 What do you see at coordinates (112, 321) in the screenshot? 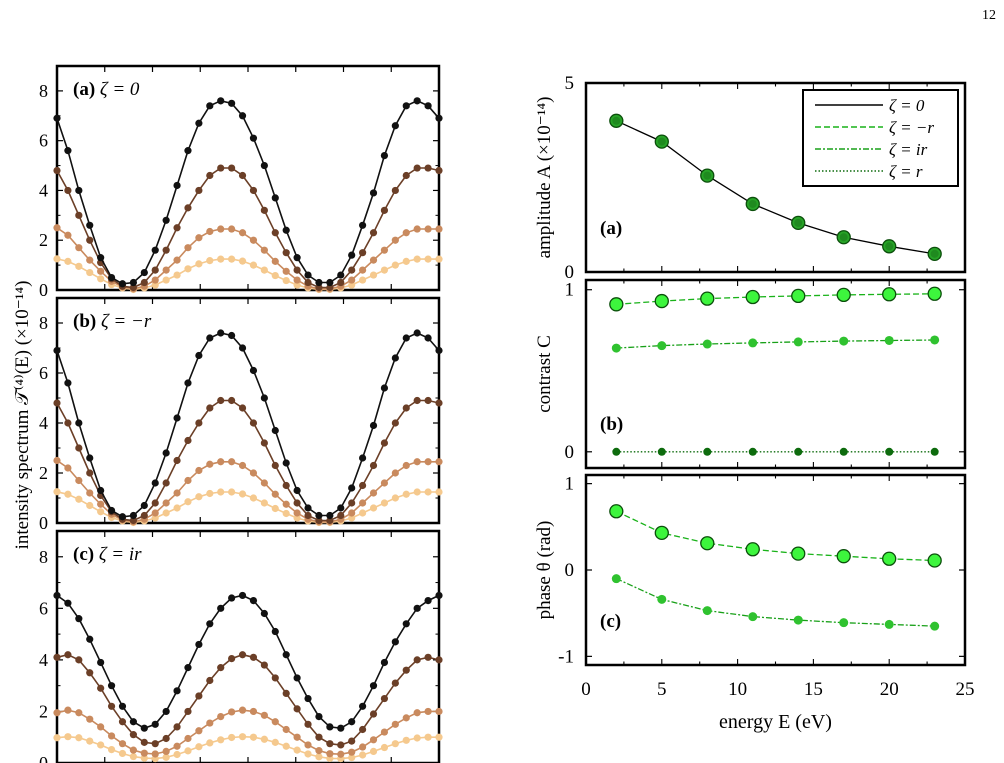
I see `panel-label: (b) ζ = −r` at bounding box center [112, 321].